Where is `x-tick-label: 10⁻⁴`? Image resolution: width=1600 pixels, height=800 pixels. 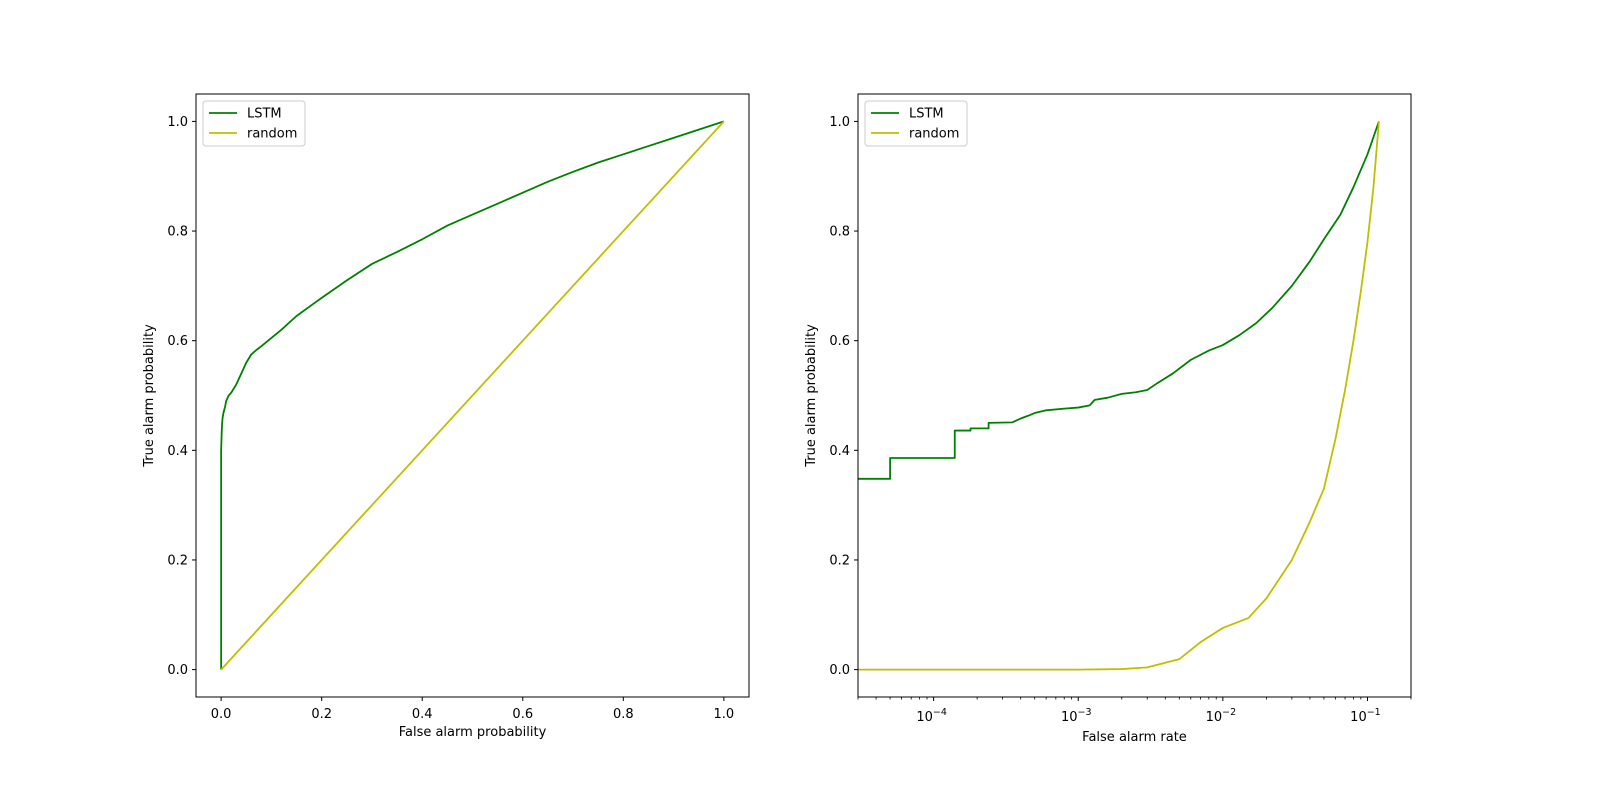
x-tick-label: 10⁻⁴ is located at coordinates (931, 716).